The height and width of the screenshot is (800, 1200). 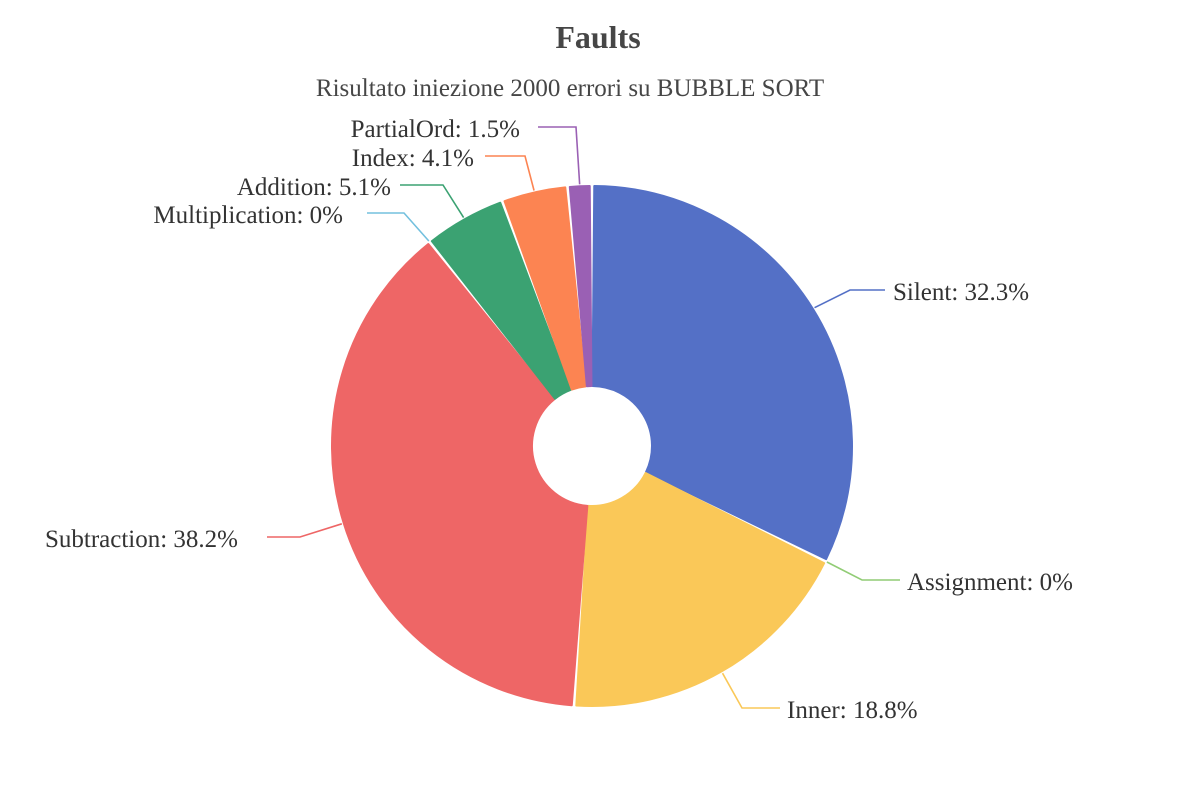 I want to click on leader-line-subtraction, so click(x=305, y=530).